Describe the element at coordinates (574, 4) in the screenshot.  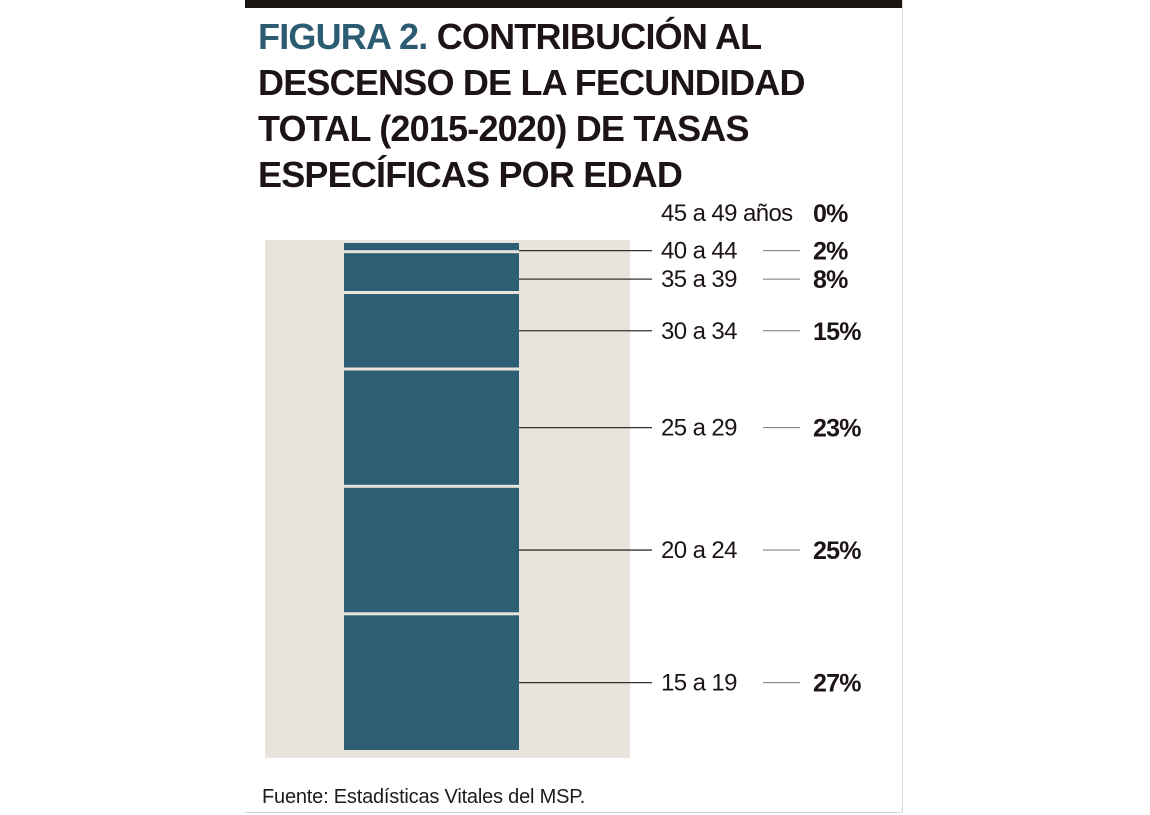
I see `top-rule` at that location.